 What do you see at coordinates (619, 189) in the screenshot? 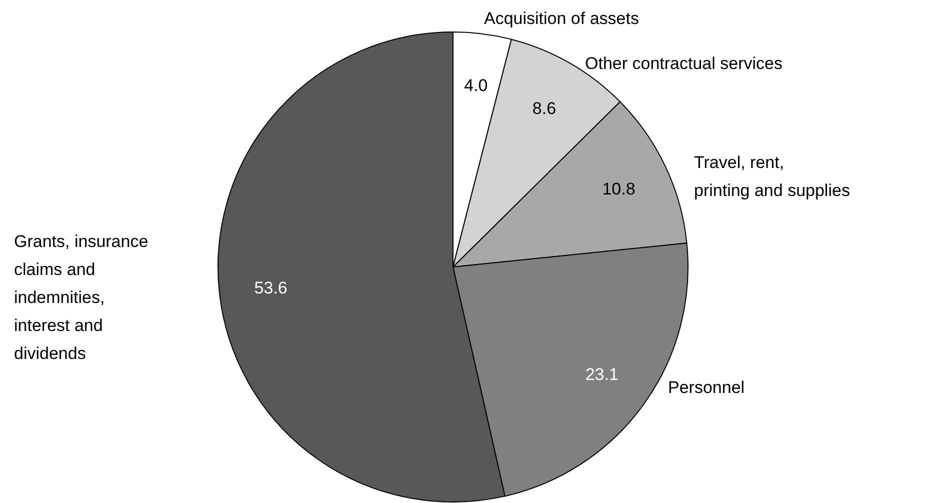
I see `data-label: 10.8` at bounding box center [619, 189].